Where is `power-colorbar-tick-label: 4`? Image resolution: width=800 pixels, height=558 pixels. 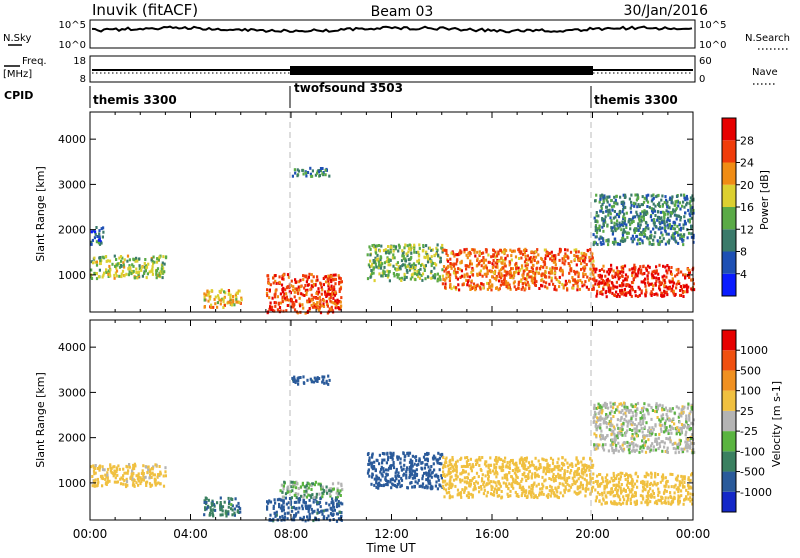 power-colorbar-tick-label: 4 is located at coordinates (743, 274).